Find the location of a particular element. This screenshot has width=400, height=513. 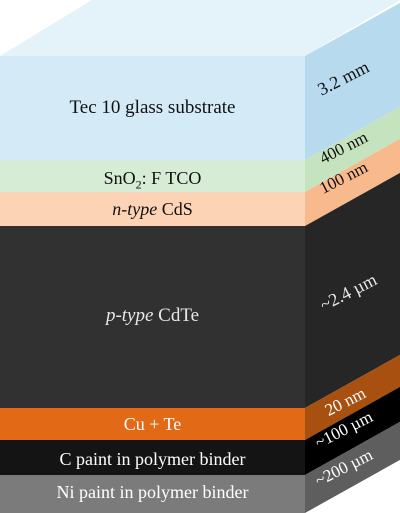

nipaint-side-face is located at coordinates (352, 467).